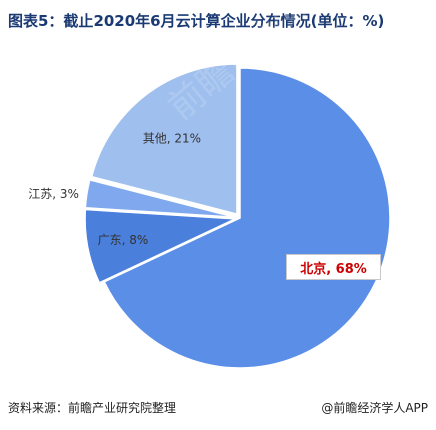 Image resolution: width=436 pixels, height=430 pixels. What do you see at coordinates (53, 194) in the screenshot?
I see `slice-label-3: 江苏, 3%` at bounding box center [53, 194].